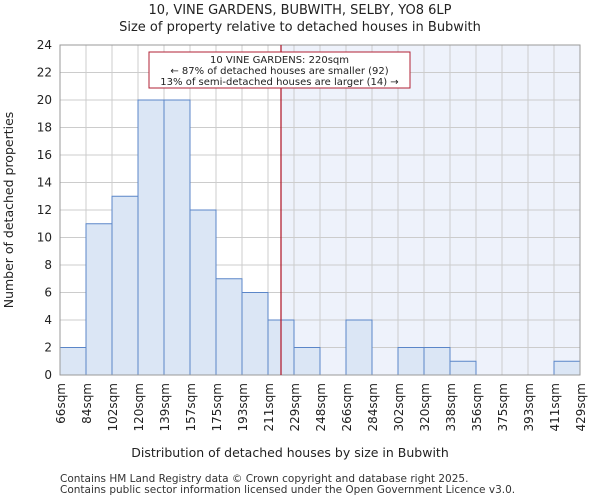 This screenshot has width=600, height=500. What do you see at coordinates (321, 407) in the screenshot?
I see `x-tick-label: 248sqm` at bounding box center [321, 407].